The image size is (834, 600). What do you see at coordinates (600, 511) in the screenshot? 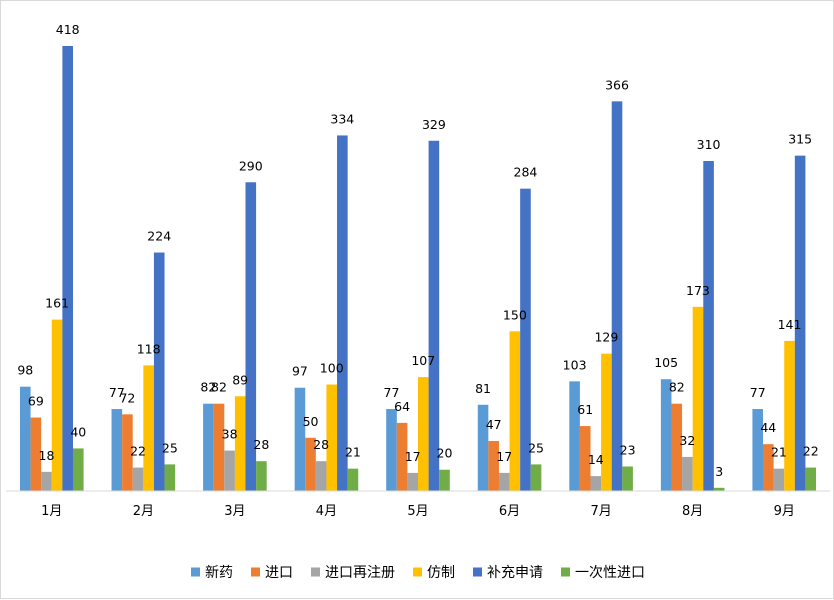
I see `x-tick-label: 7月` at bounding box center [600, 511].